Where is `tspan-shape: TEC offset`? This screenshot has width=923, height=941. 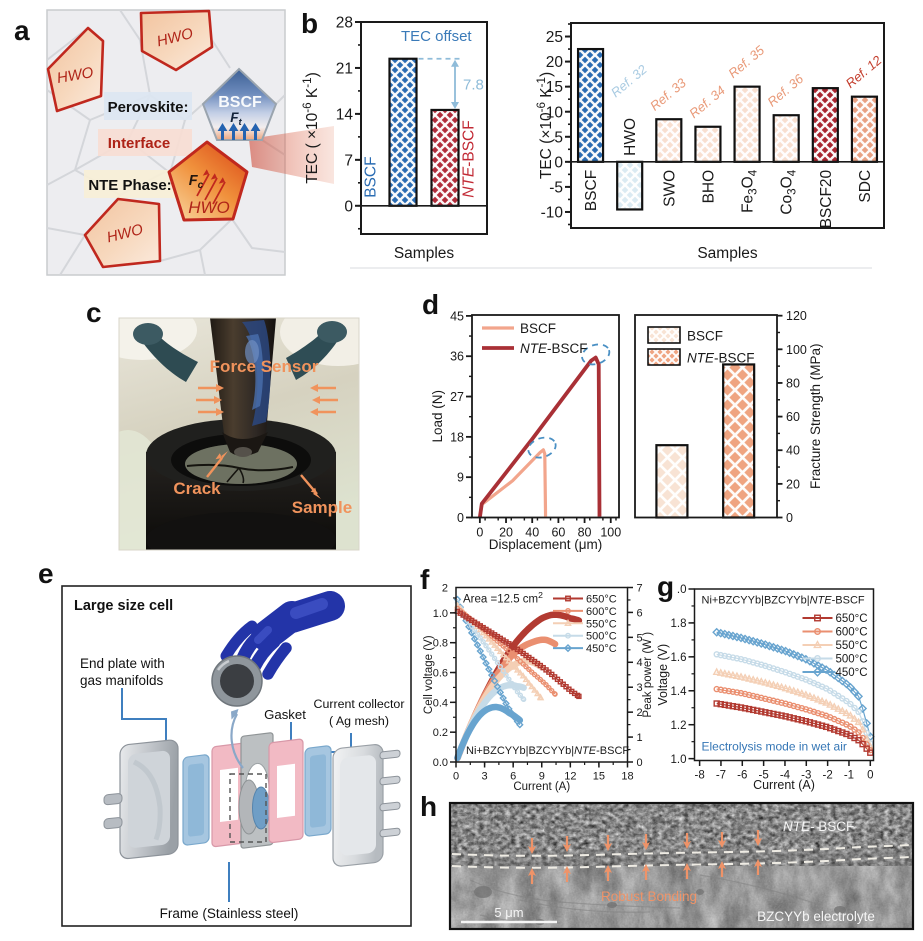 tspan-shape: TEC offset is located at coordinates (436, 36).